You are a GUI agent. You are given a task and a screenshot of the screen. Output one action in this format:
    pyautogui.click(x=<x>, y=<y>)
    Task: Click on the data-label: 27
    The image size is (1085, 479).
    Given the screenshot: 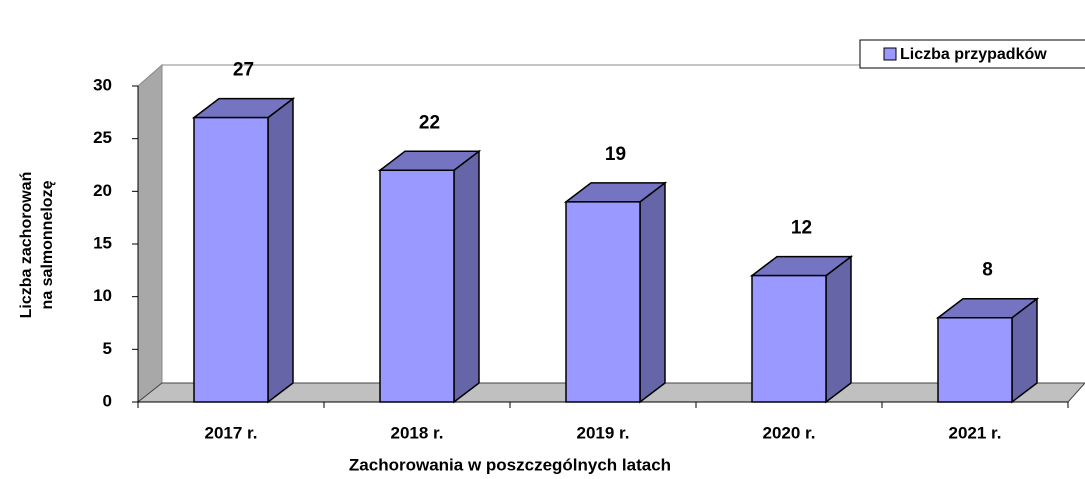 What is the action you would take?
    pyautogui.click(x=243, y=70)
    